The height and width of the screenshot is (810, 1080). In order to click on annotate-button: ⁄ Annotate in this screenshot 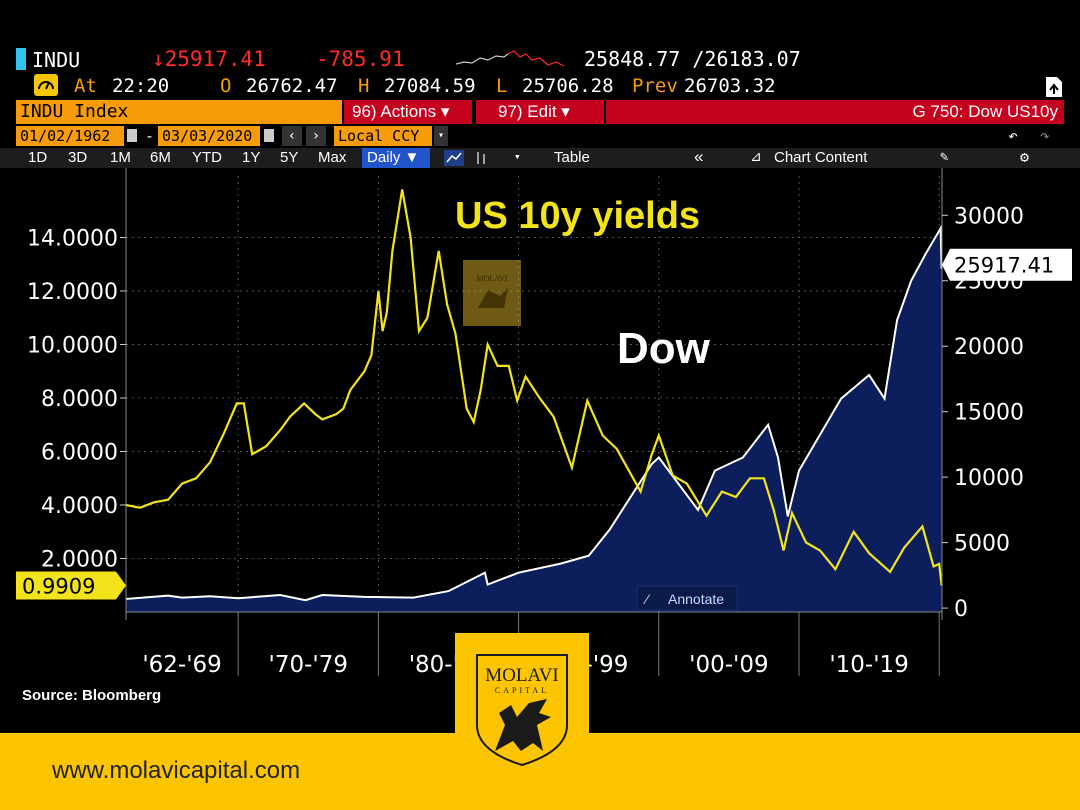, I will do `click(687, 598)`.